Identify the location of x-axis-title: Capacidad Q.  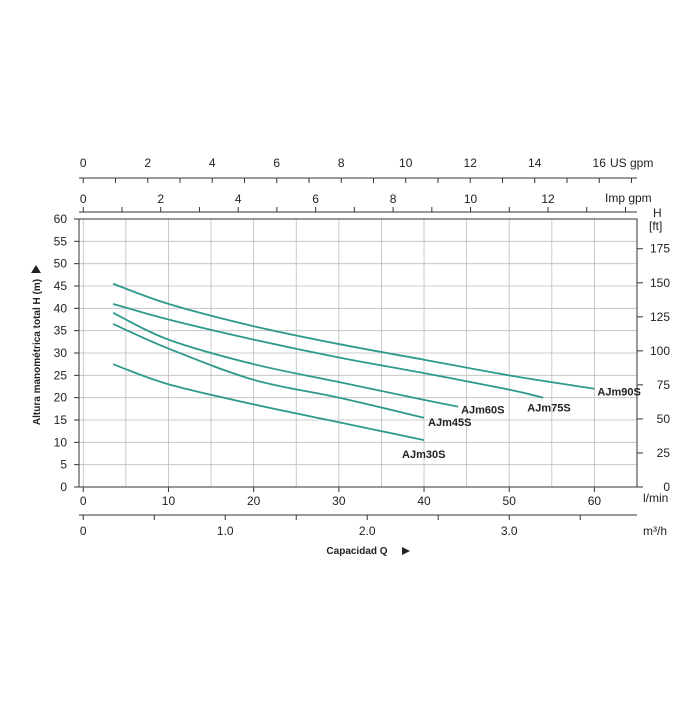
(356, 551).